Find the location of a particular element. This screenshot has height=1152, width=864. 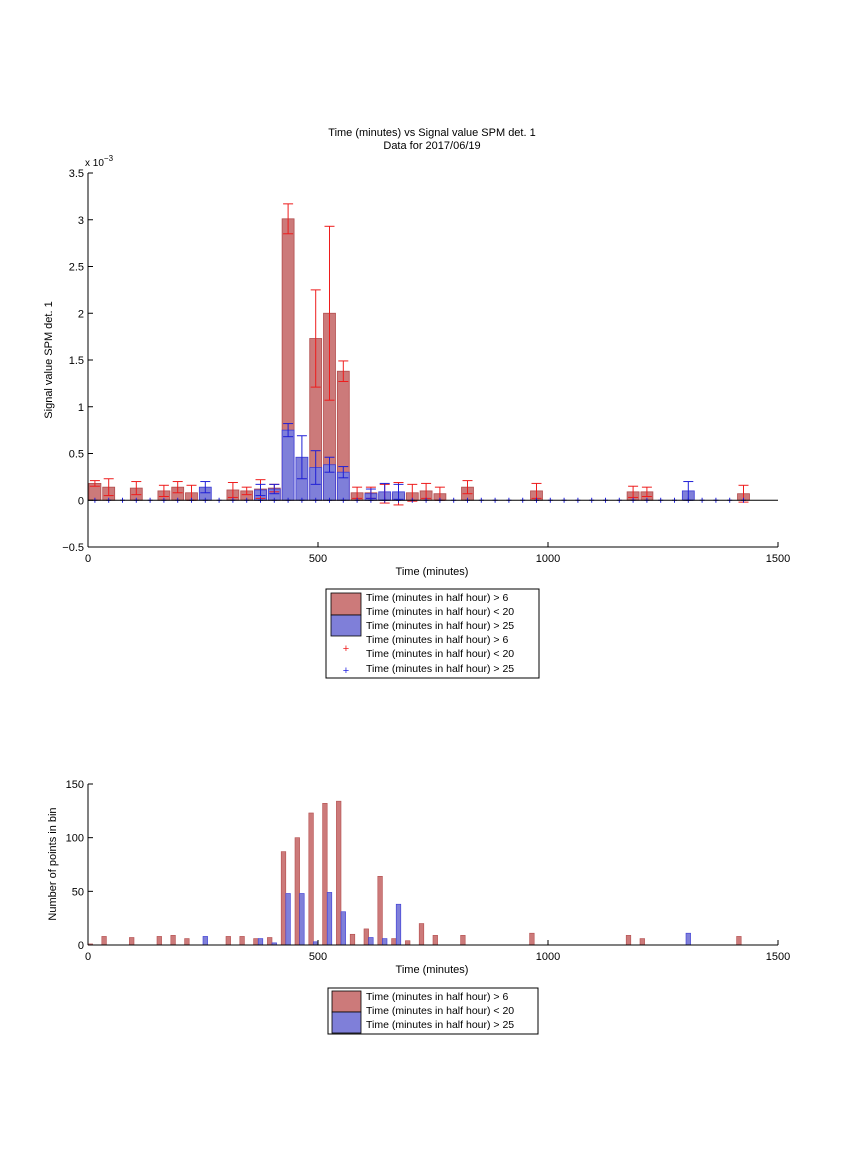

y-tick-label: 3.5 is located at coordinates (76, 174).